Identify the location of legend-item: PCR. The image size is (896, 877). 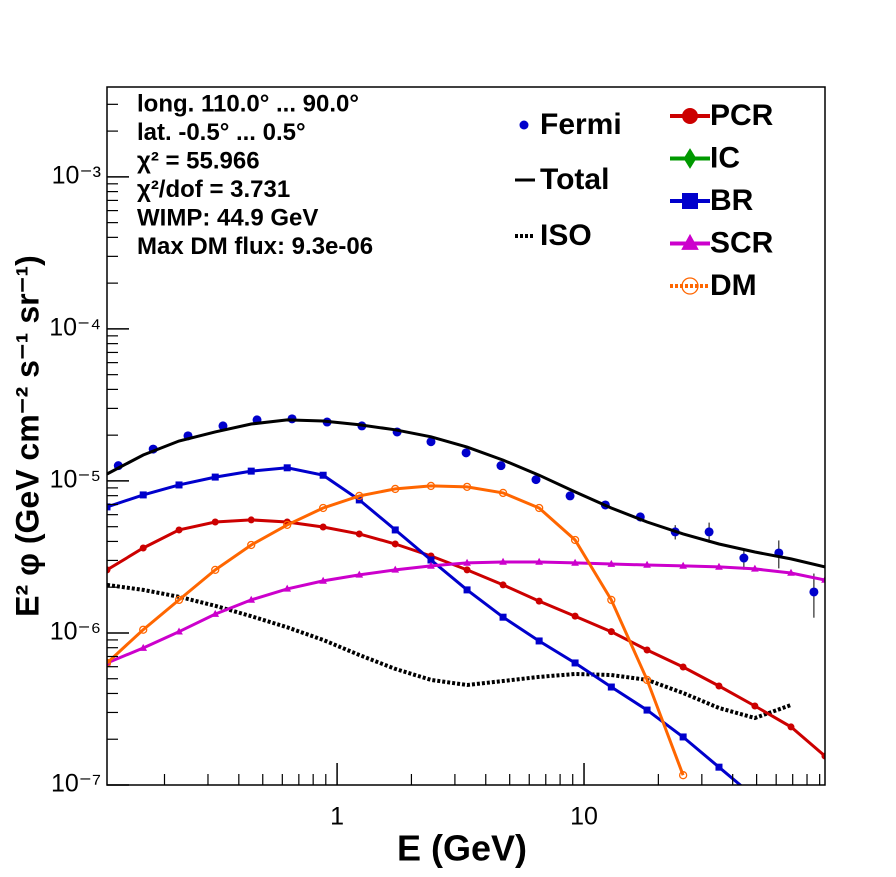
(722, 115).